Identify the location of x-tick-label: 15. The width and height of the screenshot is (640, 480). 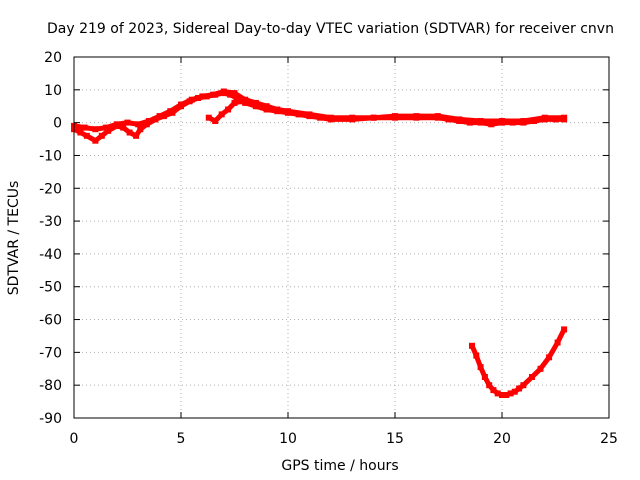
(395, 439).